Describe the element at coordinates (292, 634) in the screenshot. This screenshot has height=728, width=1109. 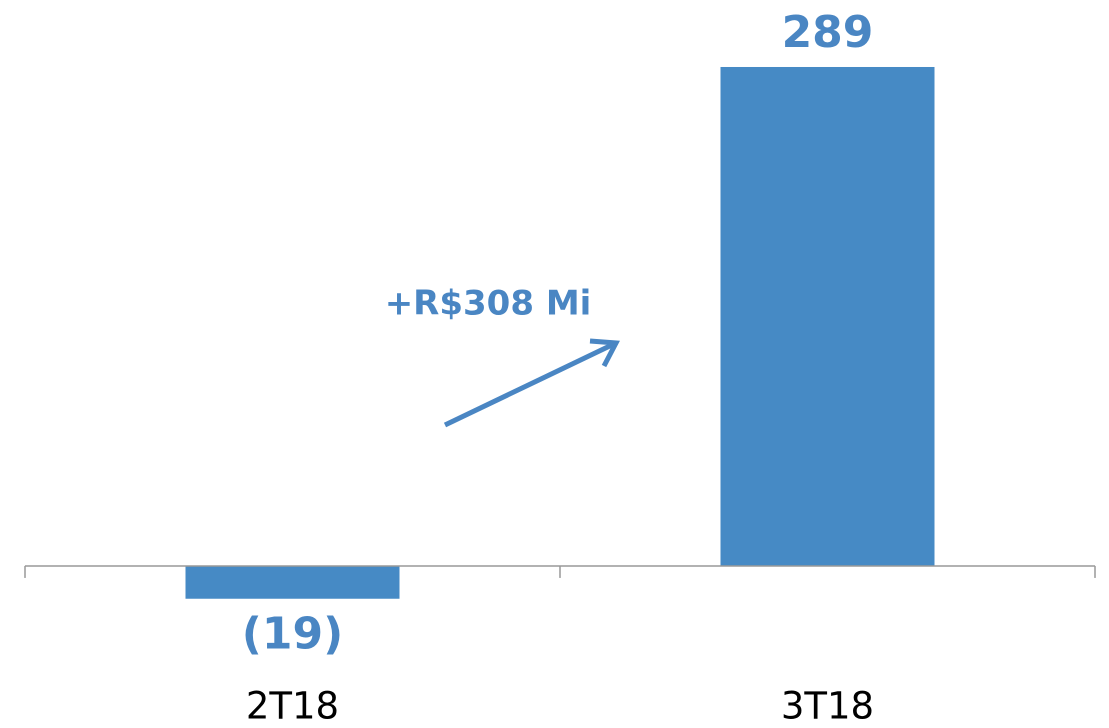
I see `value-label: (19)` at that location.